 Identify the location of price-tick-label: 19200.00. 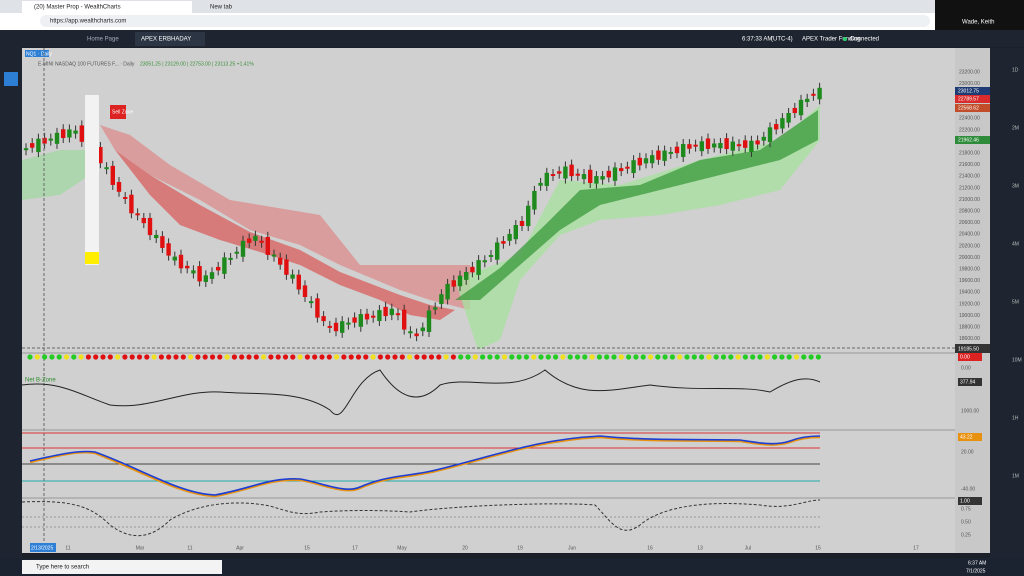
(969, 304).